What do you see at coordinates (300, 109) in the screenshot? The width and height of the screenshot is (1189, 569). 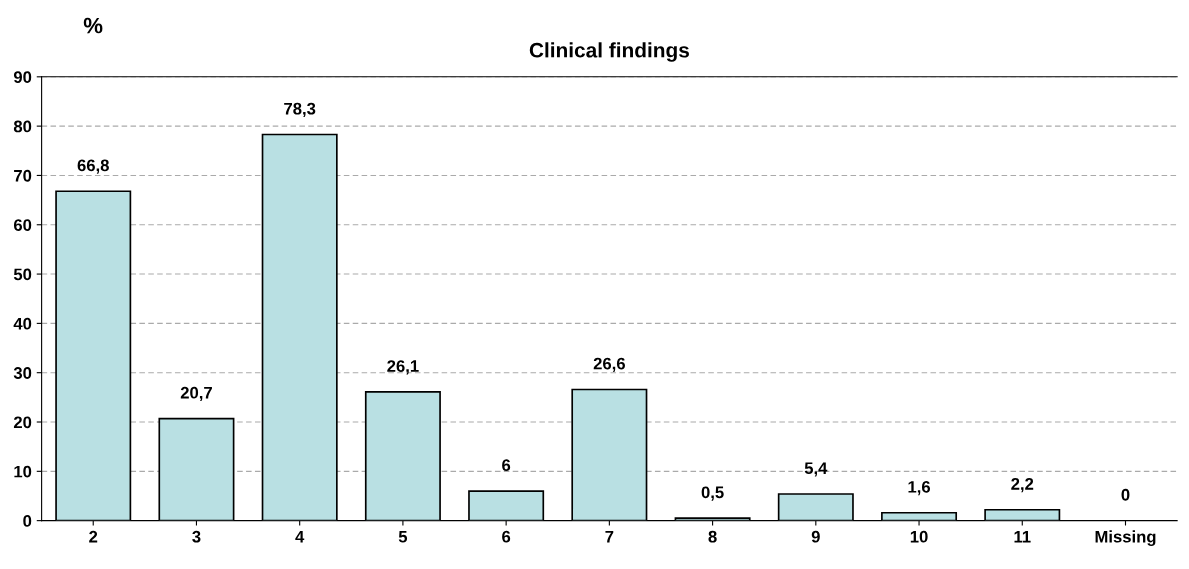 I see `data-label: 78,3` at bounding box center [300, 109].